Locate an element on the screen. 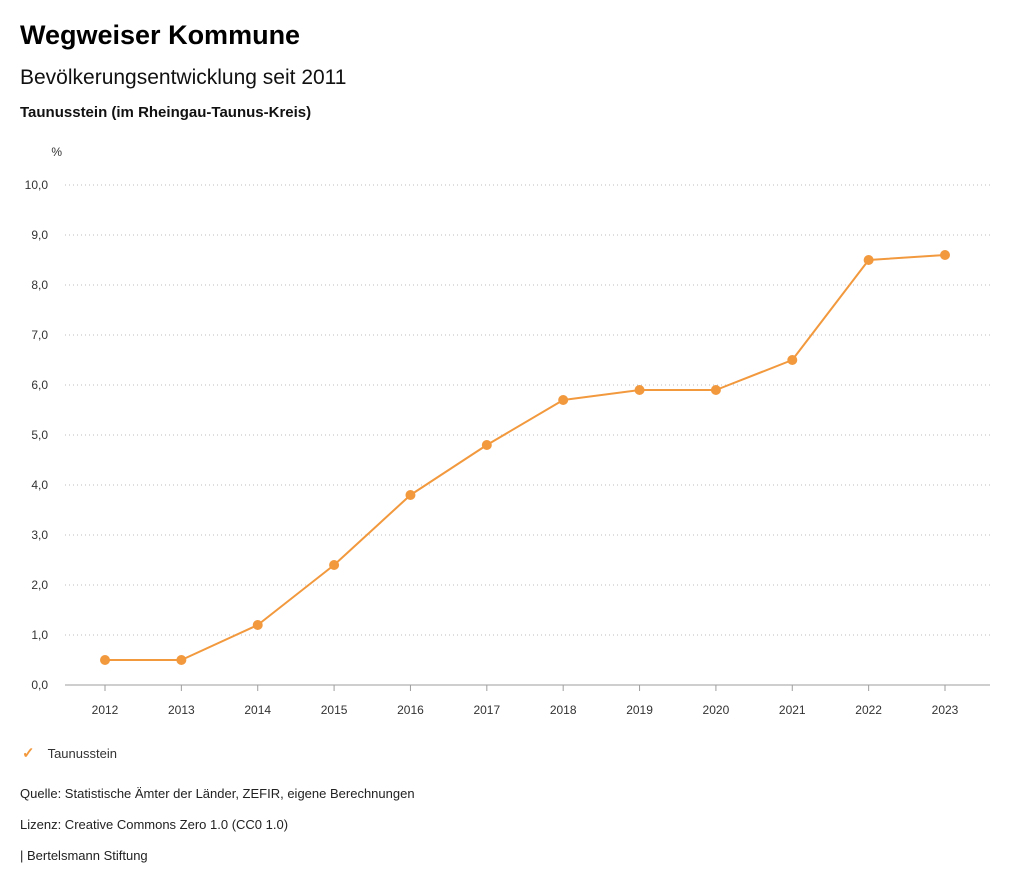 This screenshot has height=888, width=1024. x-tick-label: 2016 is located at coordinates (410, 710).